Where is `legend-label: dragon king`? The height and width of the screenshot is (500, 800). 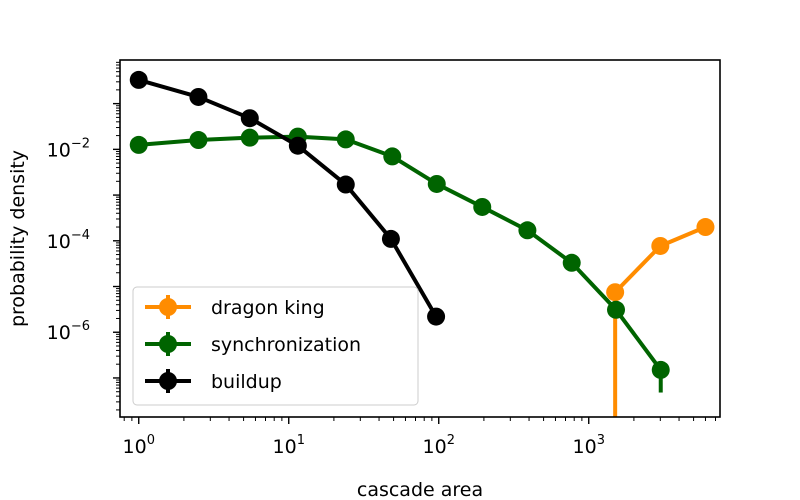
legend-label: dragon king is located at coordinates (268, 308).